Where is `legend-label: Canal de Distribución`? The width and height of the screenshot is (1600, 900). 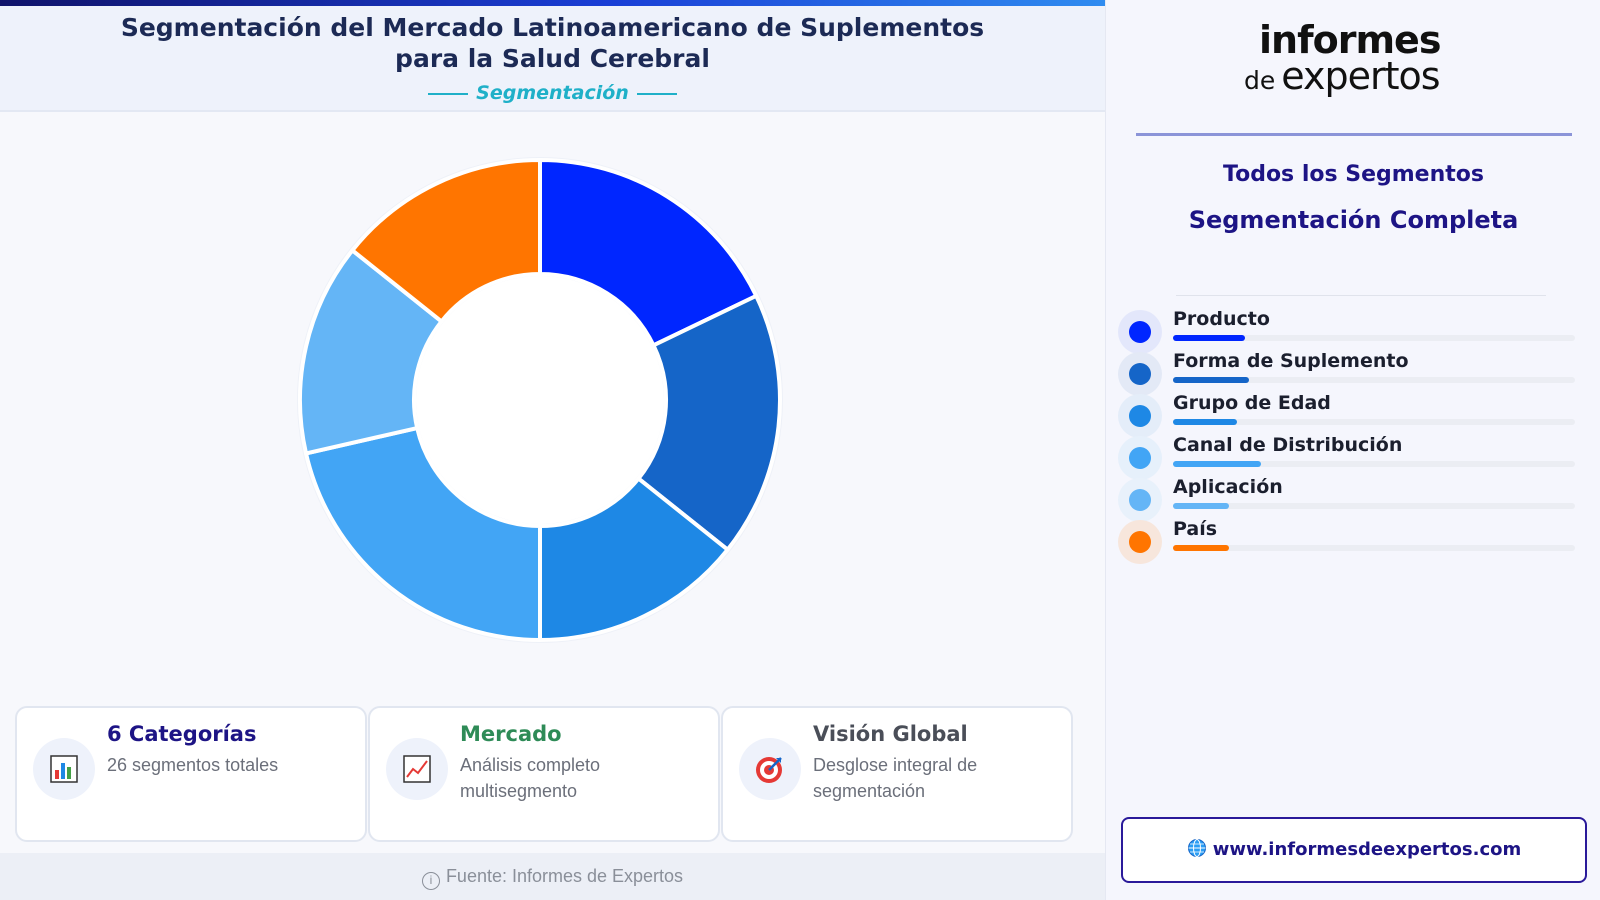
legend-label: Canal de Distribución is located at coordinates (1288, 445).